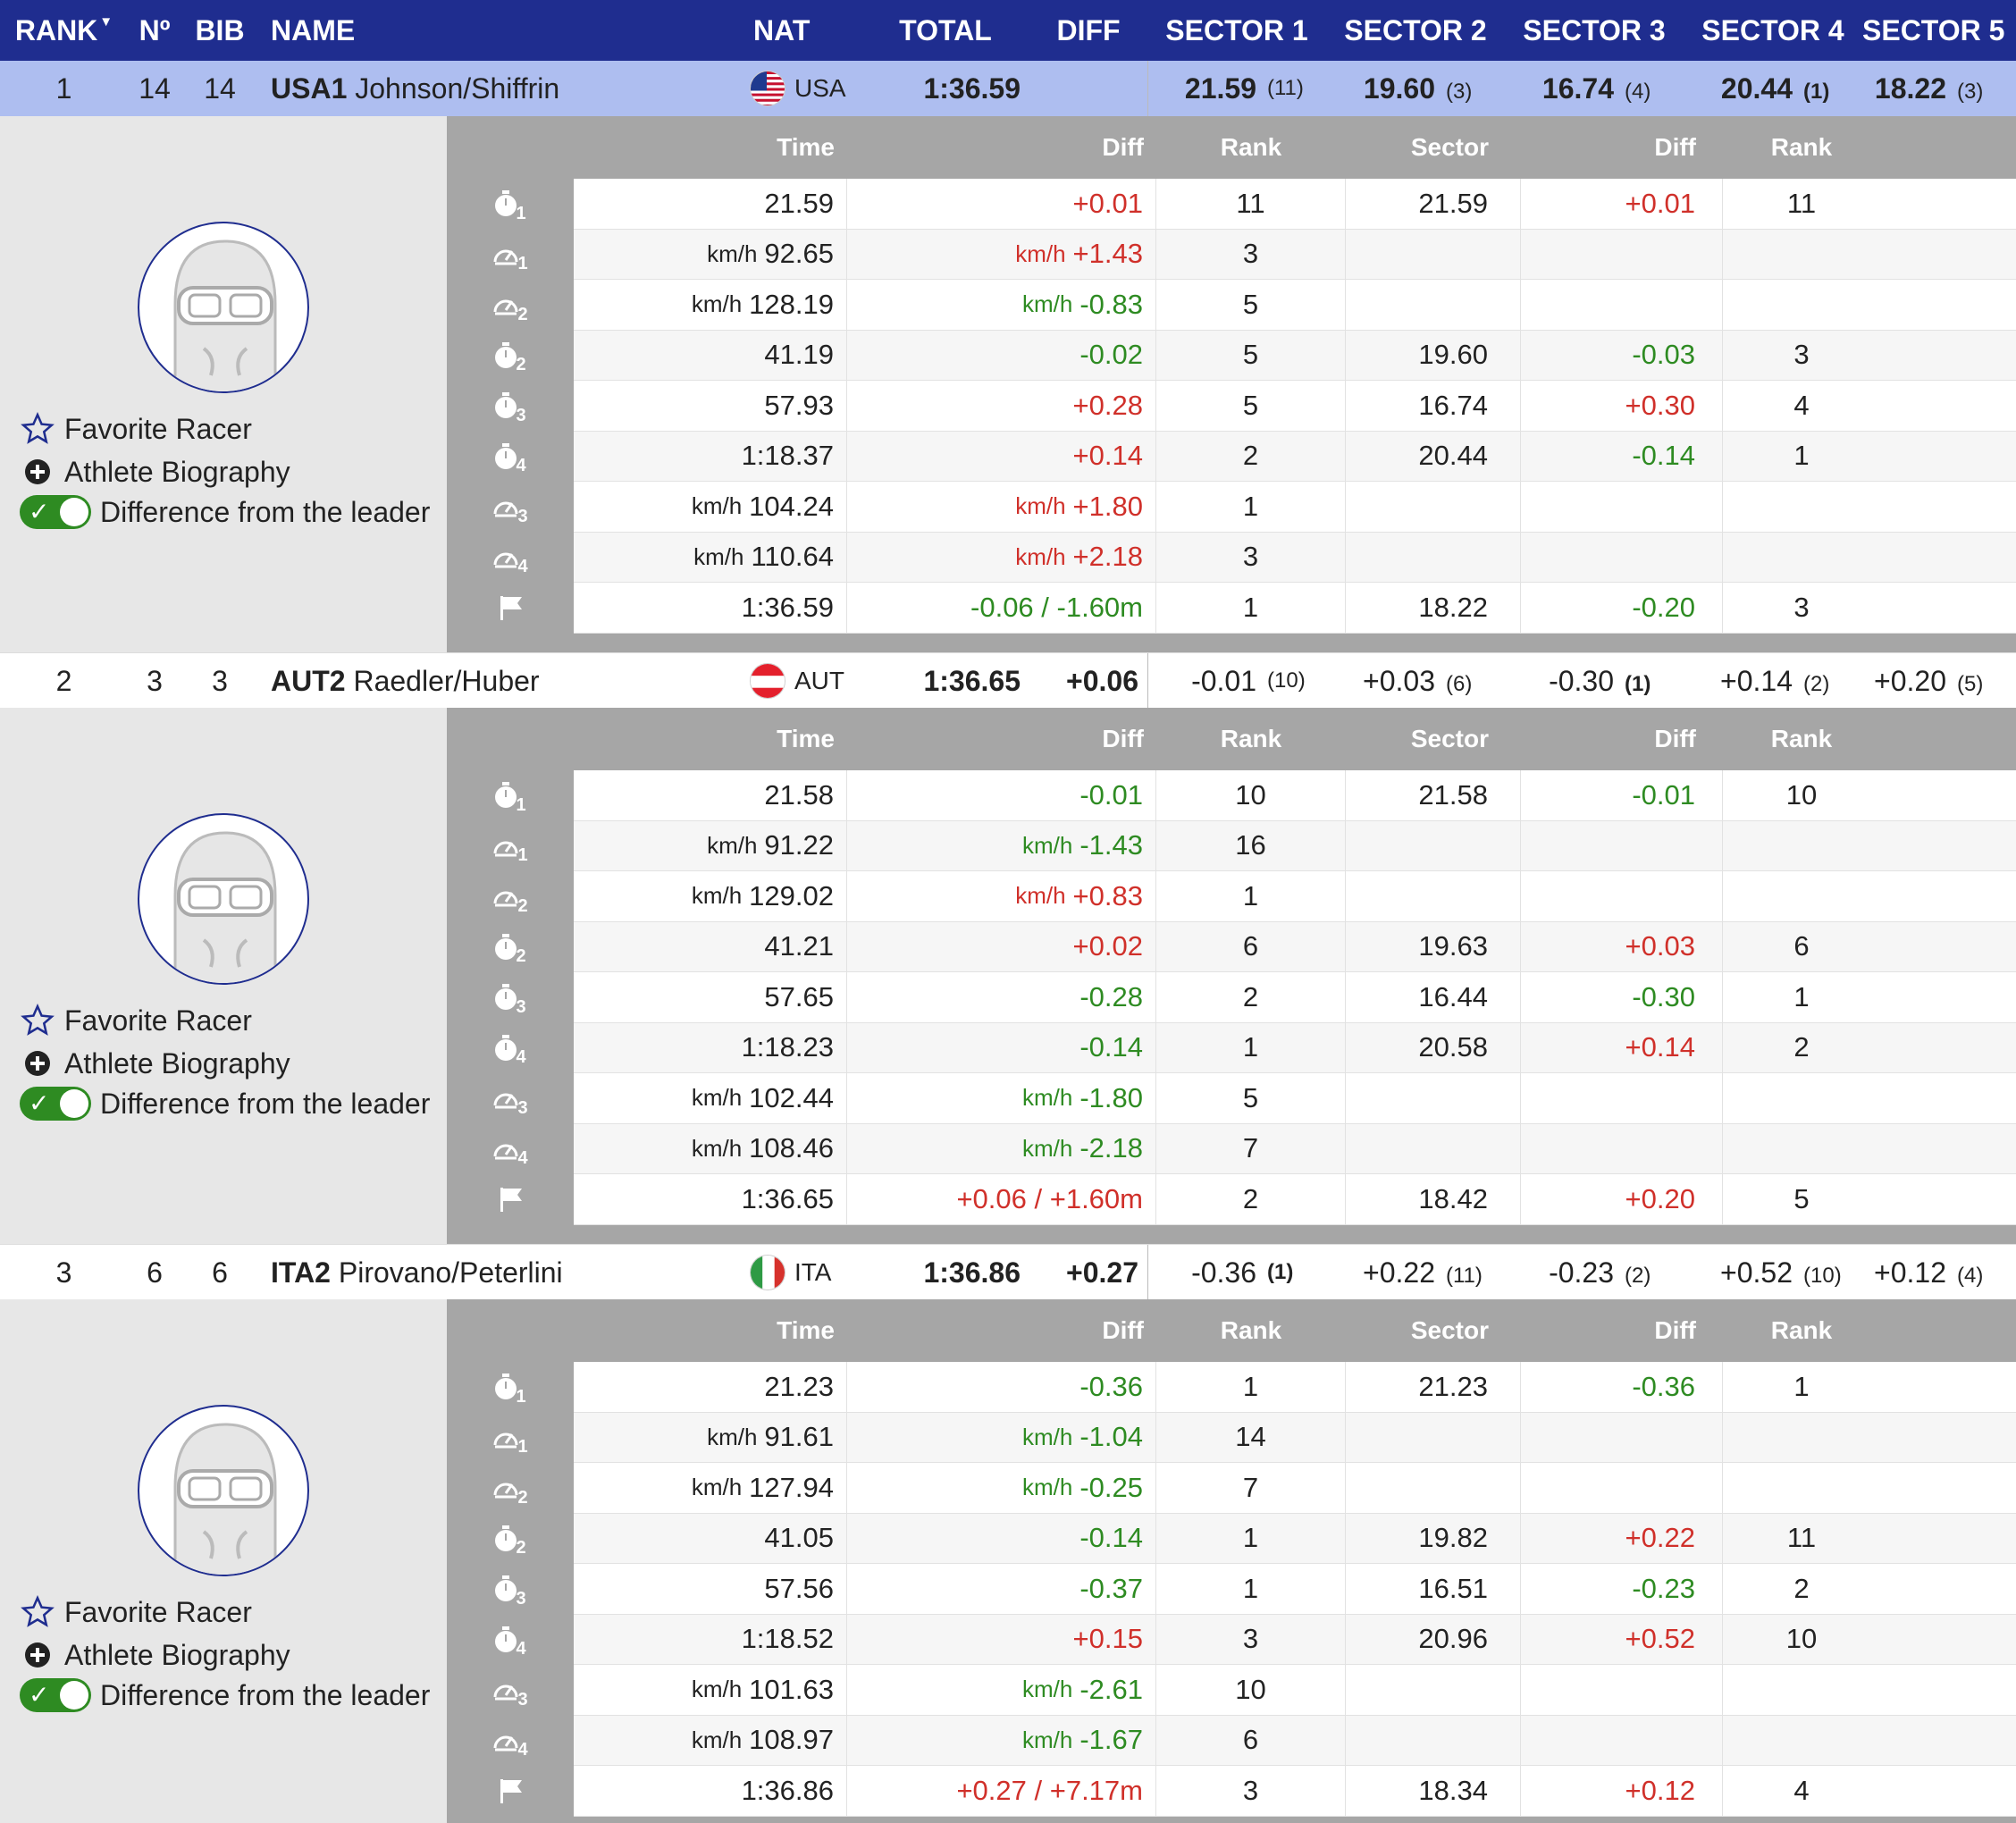 This screenshot has width=2016, height=1823. What do you see at coordinates (313, 29) in the screenshot?
I see `header-name: NAME` at bounding box center [313, 29].